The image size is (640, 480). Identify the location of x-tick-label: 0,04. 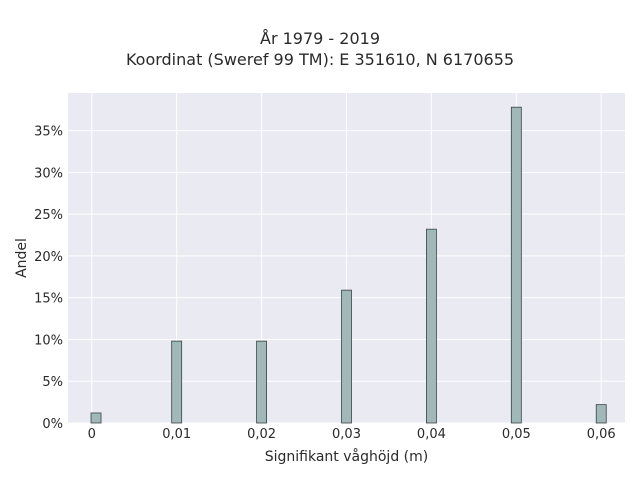
(431, 434).